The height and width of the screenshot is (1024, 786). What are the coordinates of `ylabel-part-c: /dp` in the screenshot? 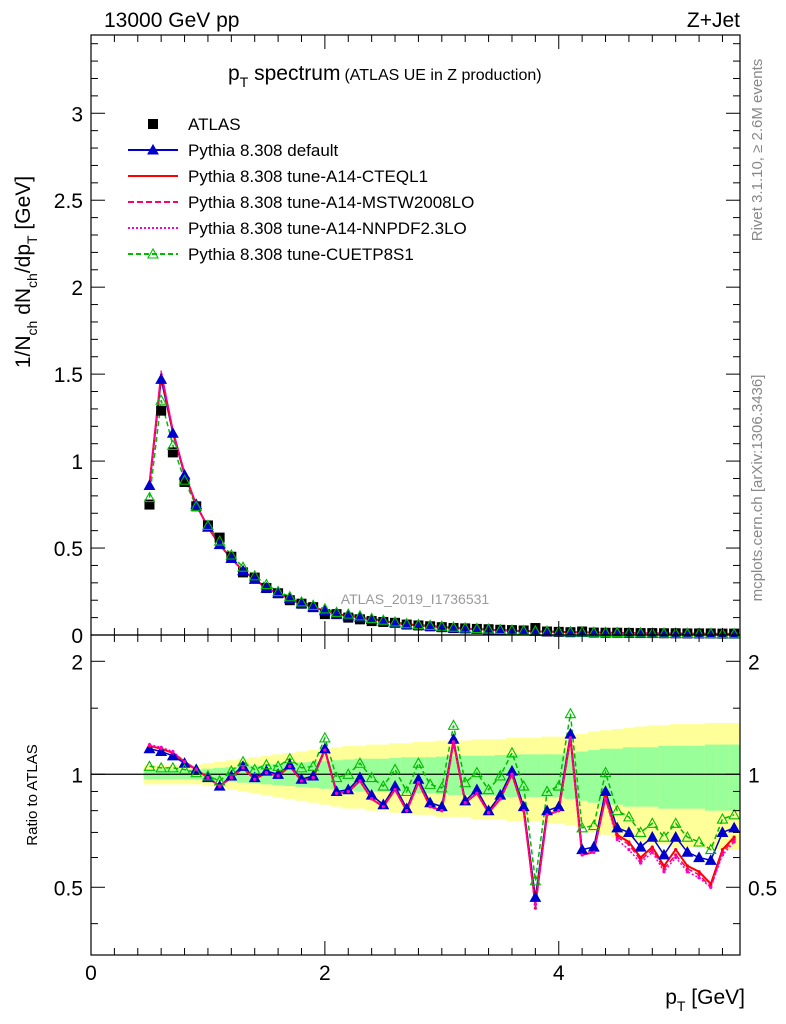 It's located at (23, 258).